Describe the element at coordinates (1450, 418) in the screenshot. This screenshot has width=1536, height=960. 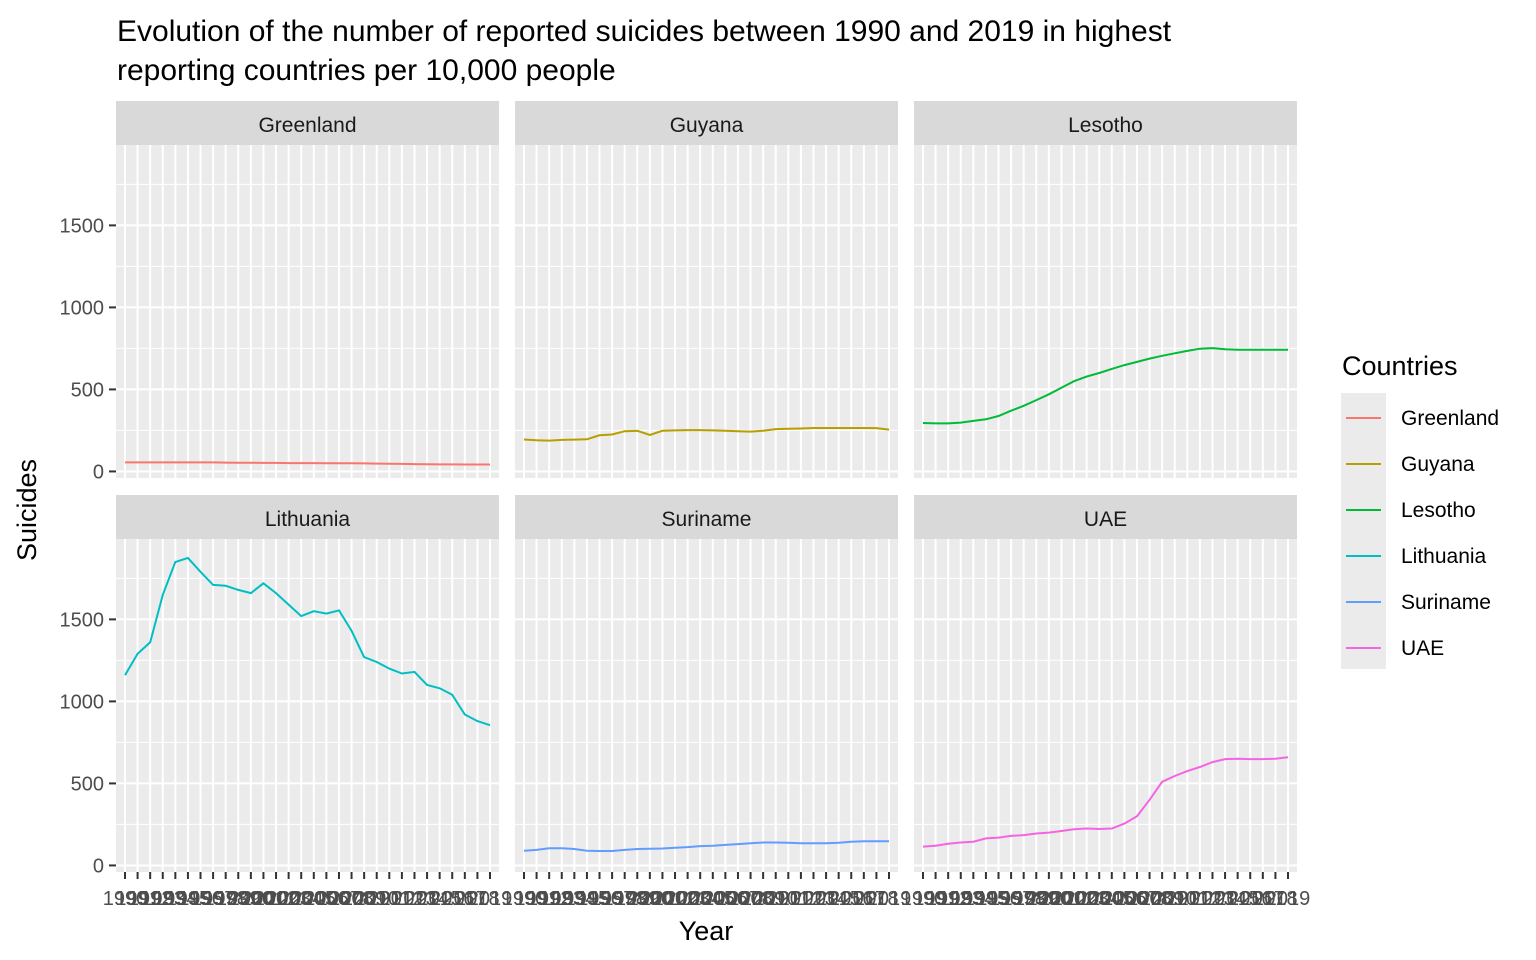
I see `legend-label: Greenland` at that location.